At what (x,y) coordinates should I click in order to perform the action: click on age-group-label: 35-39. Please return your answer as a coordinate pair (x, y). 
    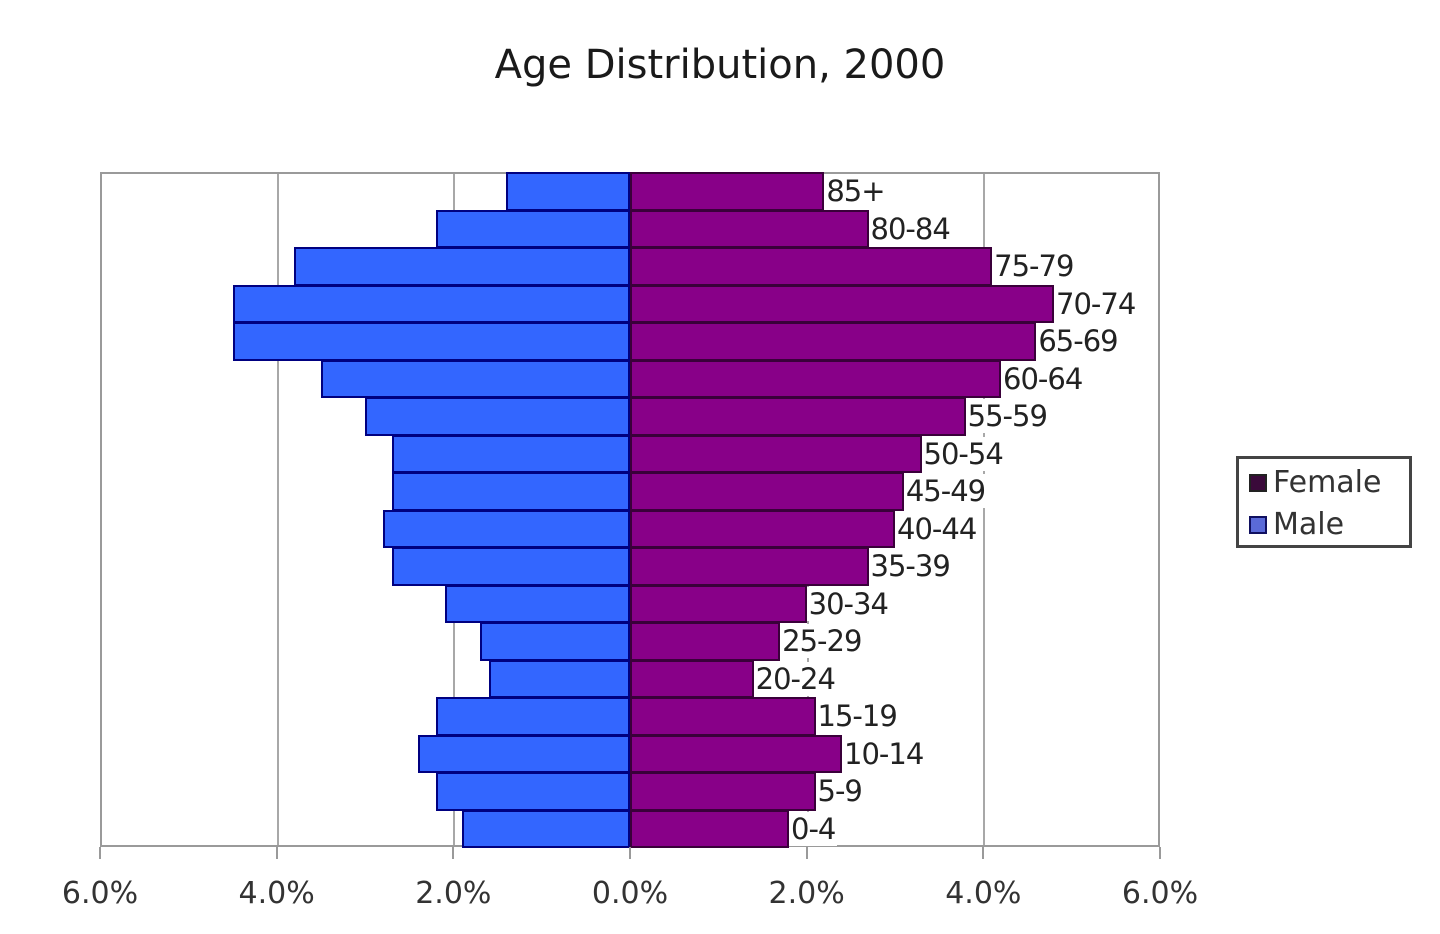
    Looking at the image, I should click on (910, 566).